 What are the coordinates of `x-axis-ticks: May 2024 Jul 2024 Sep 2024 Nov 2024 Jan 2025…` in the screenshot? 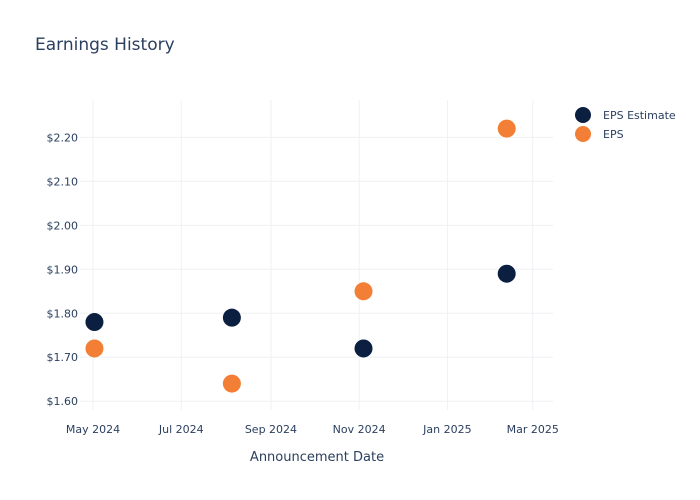 It's located at (312, 429).